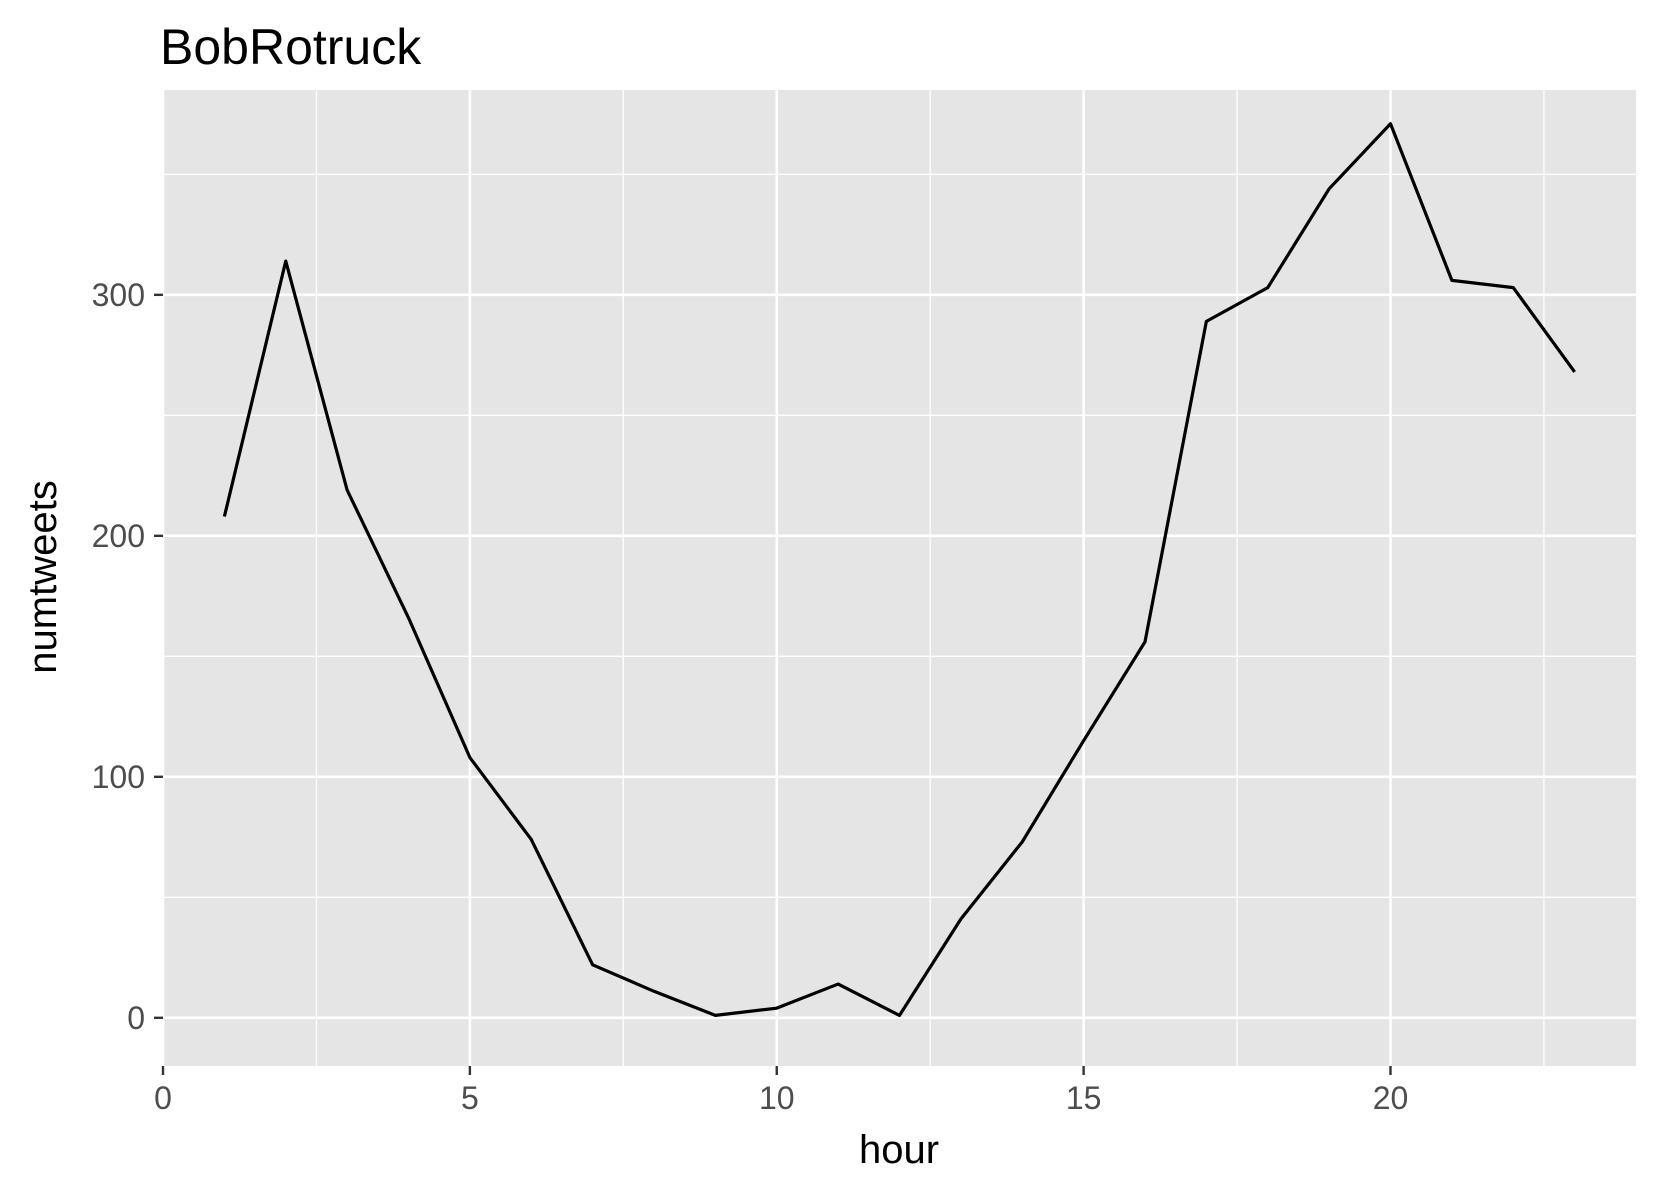 Image resolution: width=1653 pixels, height=1181 pixels. What do you see at coordinates (163, 1098) in the screenshot?
I see `x-tick-label: 0` at bounding box center [163, 1098].